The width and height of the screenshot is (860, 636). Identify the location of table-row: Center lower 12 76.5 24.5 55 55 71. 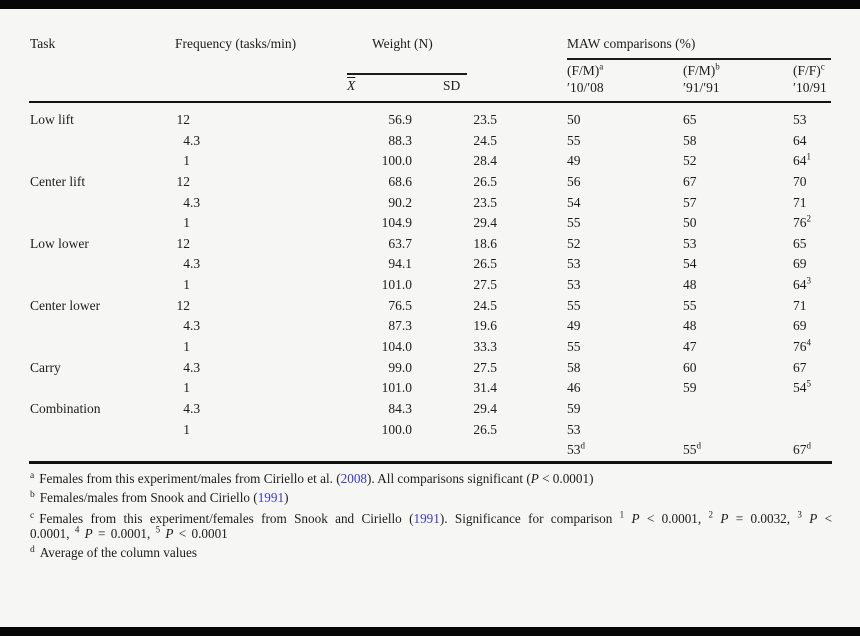
(430, 306).